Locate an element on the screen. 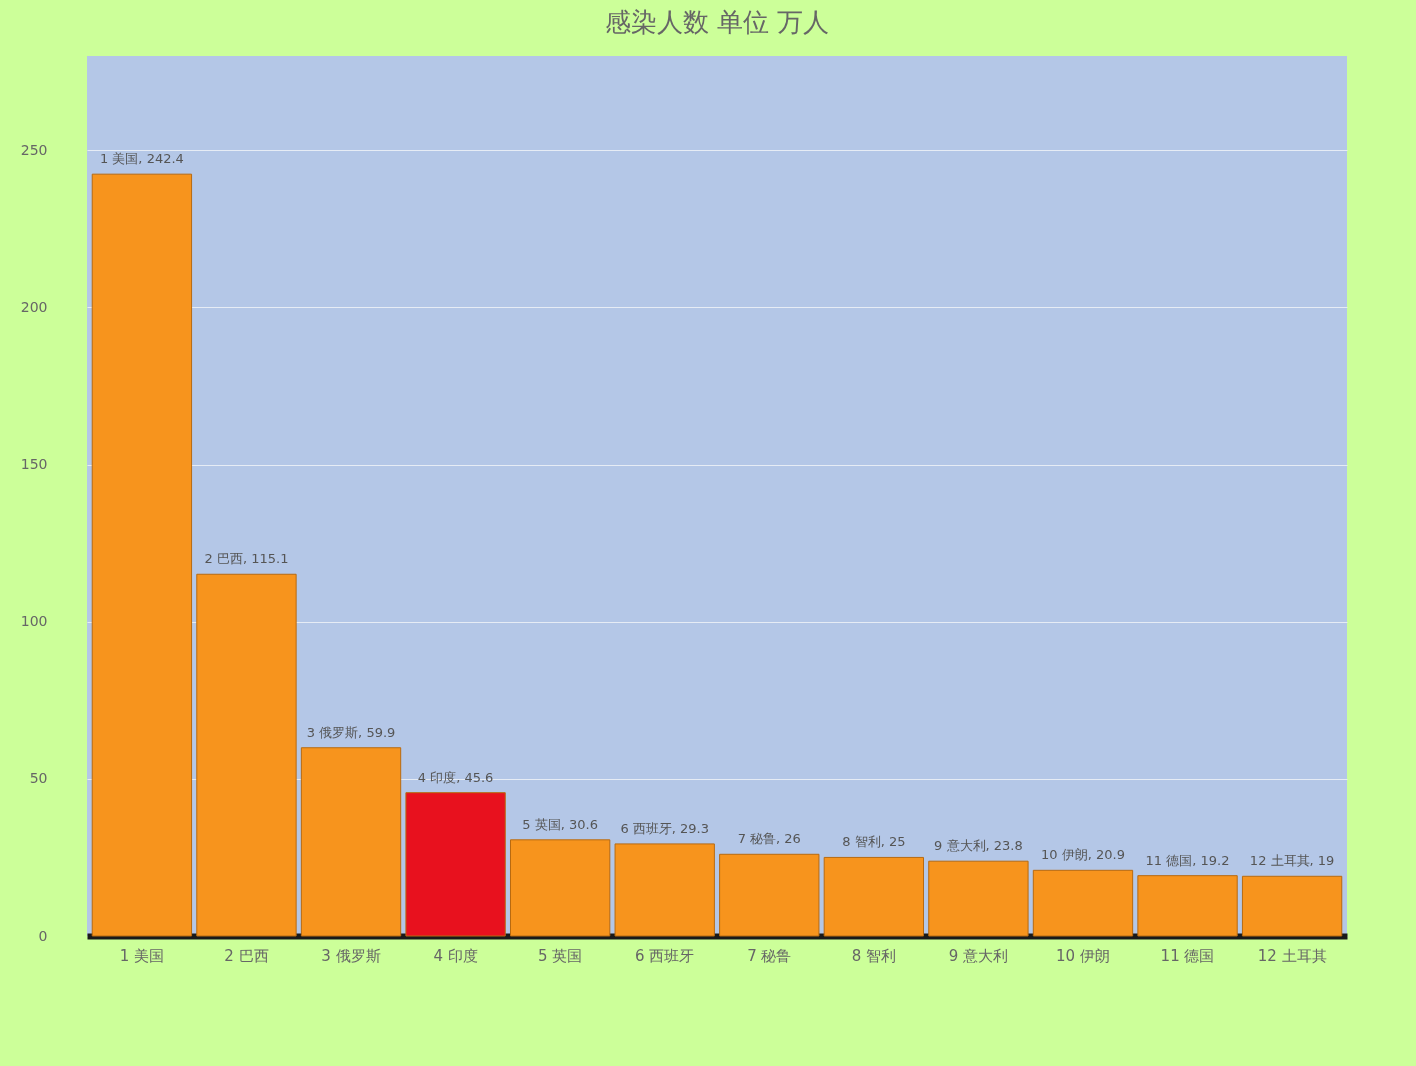 This screenshot has width=1416, height=1066. y-tick-label: 50 is located at coordinates (38, 778).